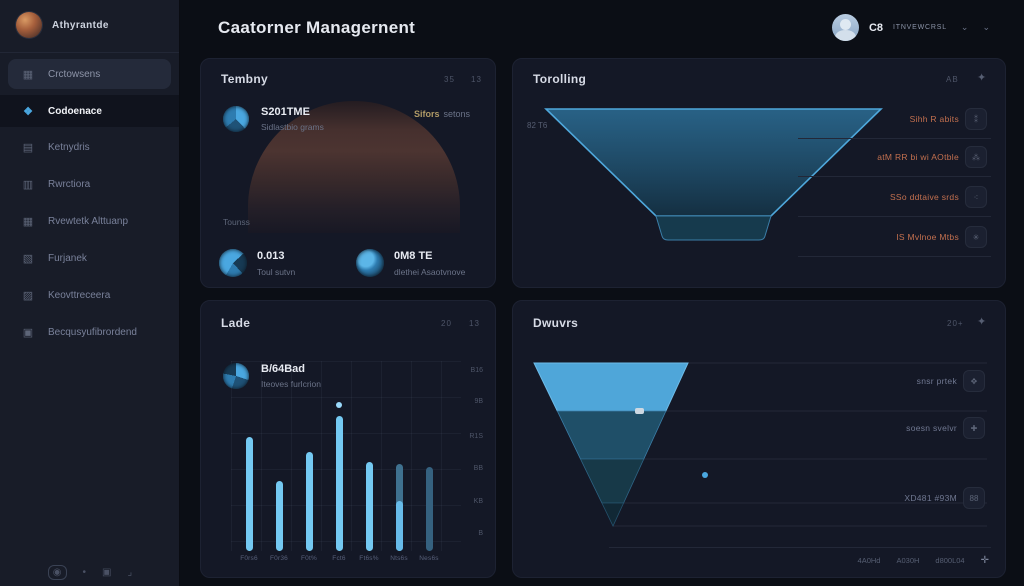 Image resolution: width=1024 pixels, height=586 pixels. What do you see at coordinates (931, 428) in the screenshot?
I see `funnel-stage-label: soesn svelvr` at bounding box center [931, 428].